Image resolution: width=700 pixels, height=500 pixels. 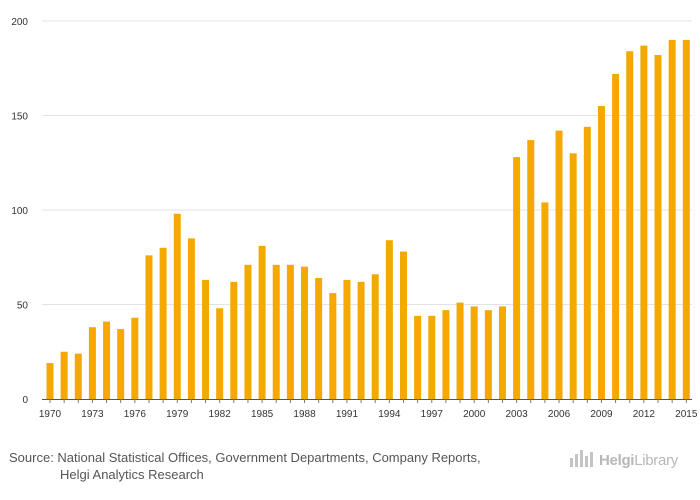 I want to click on bar-1979, so click(x=177, y=306).